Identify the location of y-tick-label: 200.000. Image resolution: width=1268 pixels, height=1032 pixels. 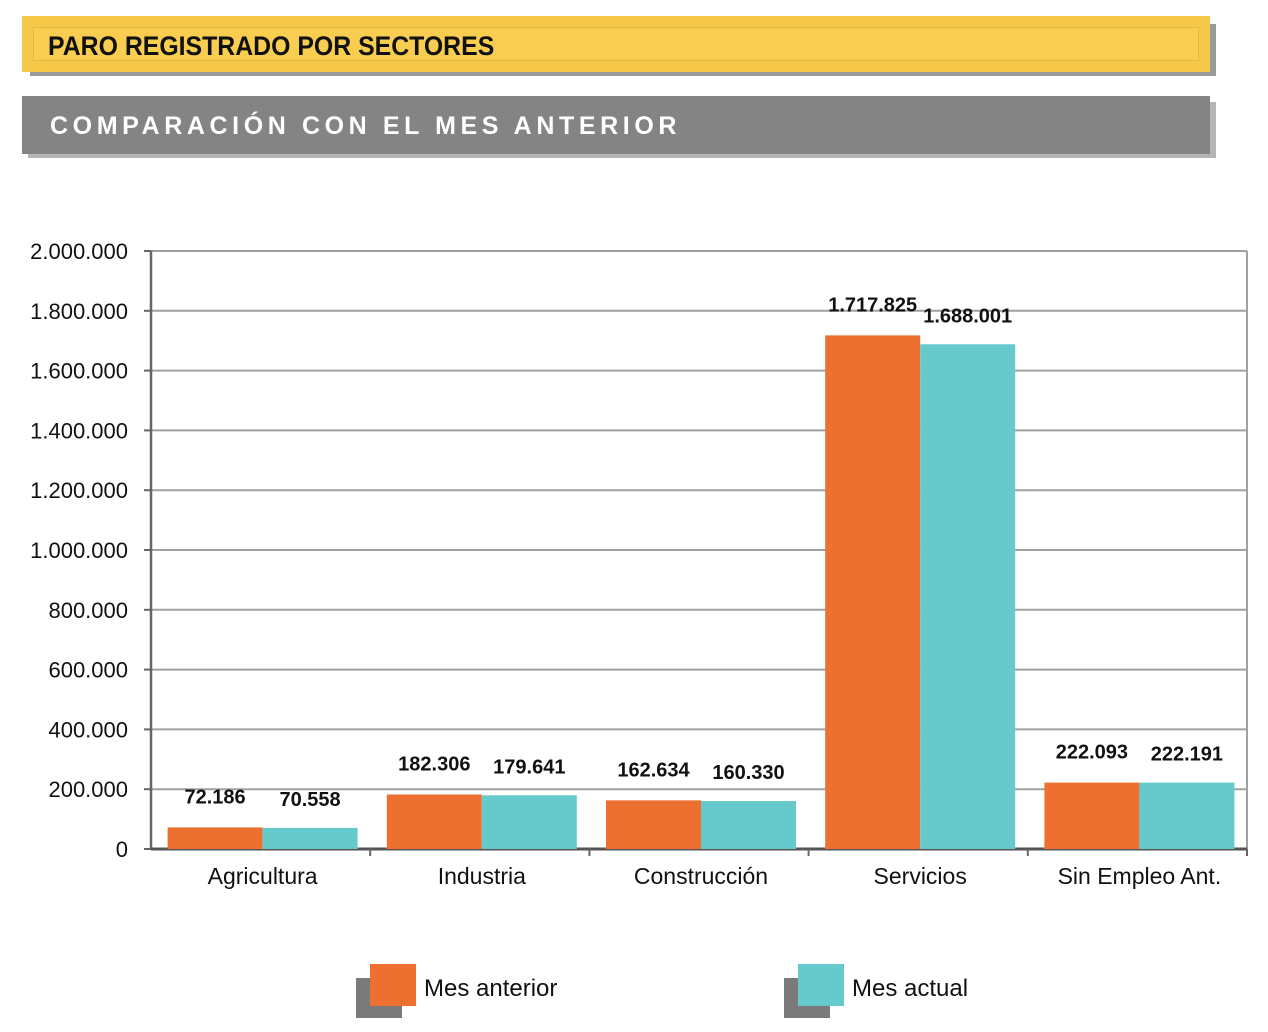
(88, 789).